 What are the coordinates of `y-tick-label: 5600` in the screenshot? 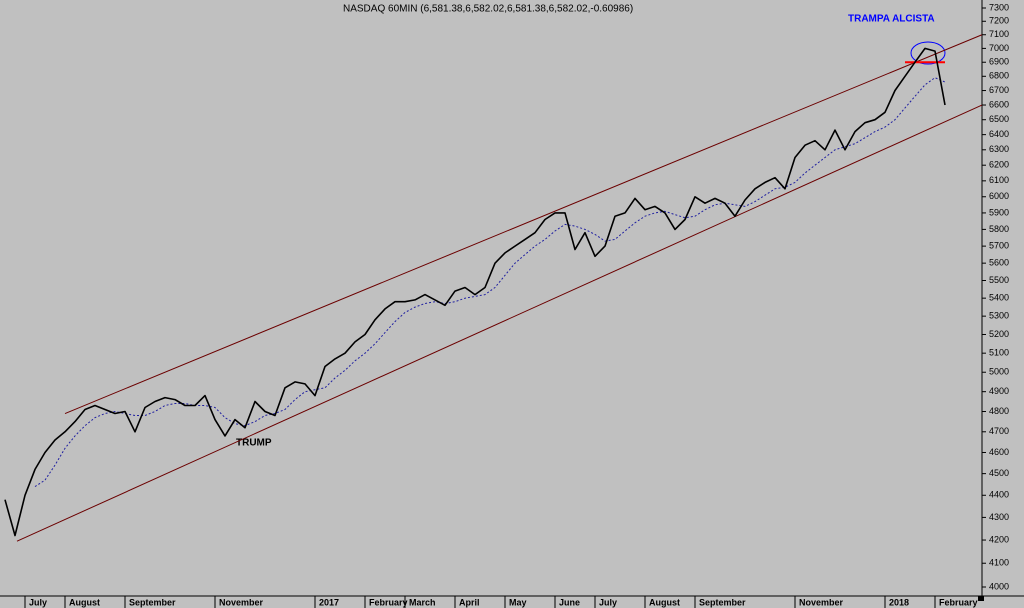 It's located at (999, 263).